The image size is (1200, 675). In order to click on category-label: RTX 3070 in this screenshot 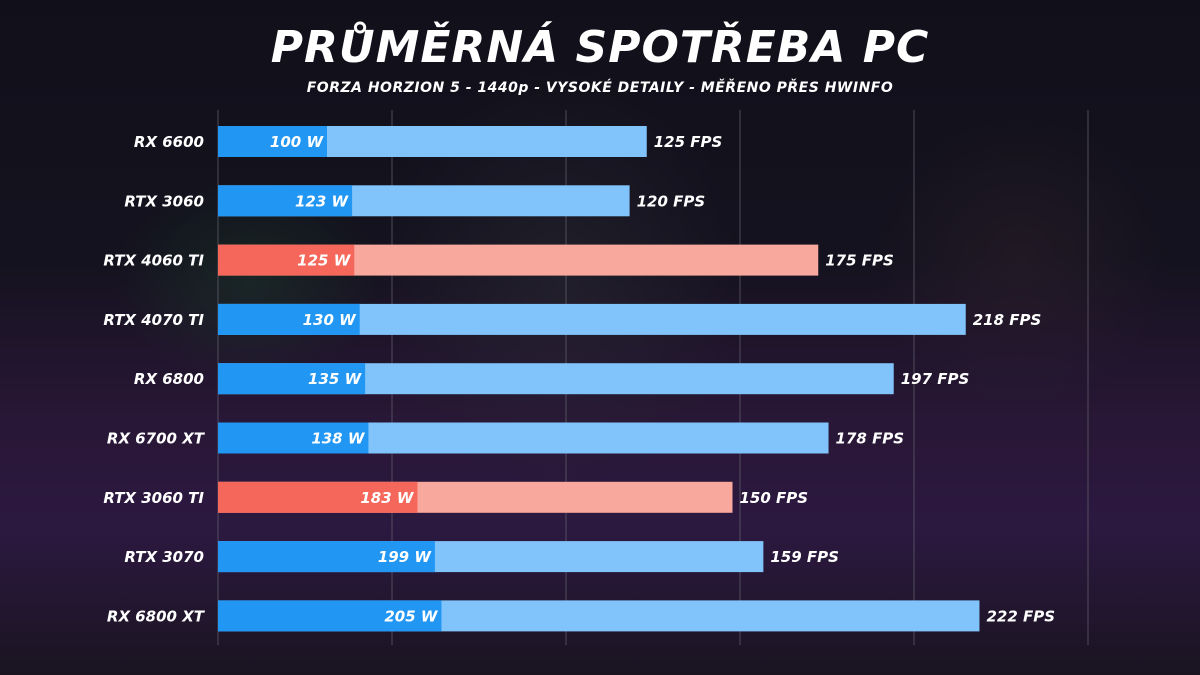, I will do `click(164, 557)`.